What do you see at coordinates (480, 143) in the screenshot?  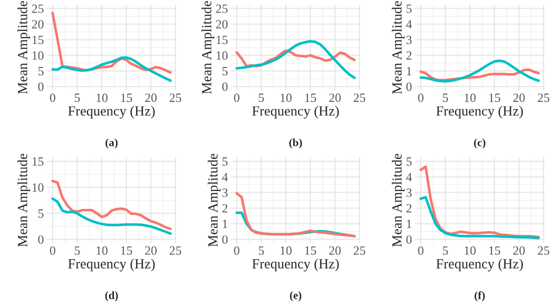 I see `text: (c)` at bounding box center [480, 143].